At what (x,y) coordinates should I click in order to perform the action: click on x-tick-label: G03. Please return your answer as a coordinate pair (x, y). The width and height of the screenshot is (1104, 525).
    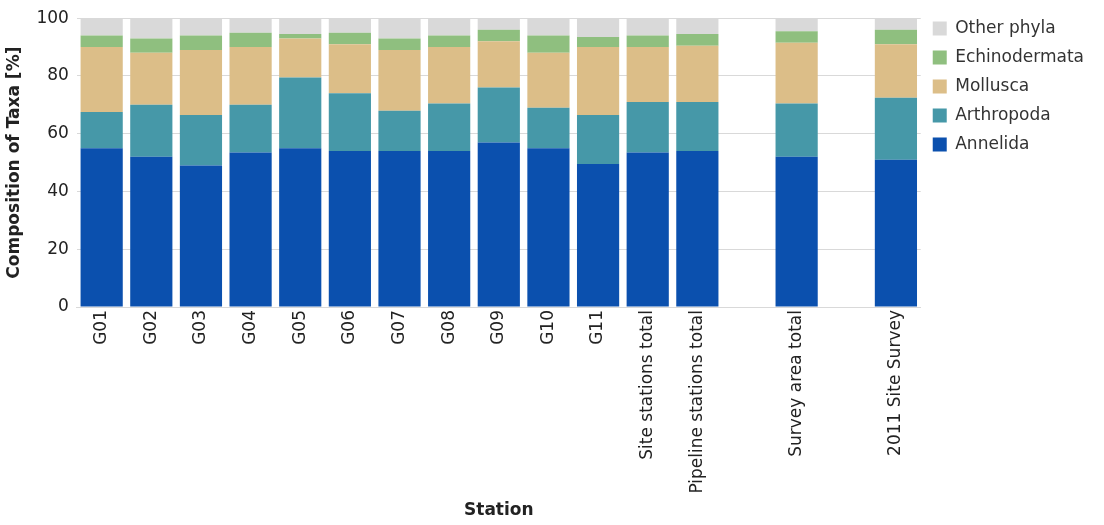
    Looking at the image, I should click on (199, 327).